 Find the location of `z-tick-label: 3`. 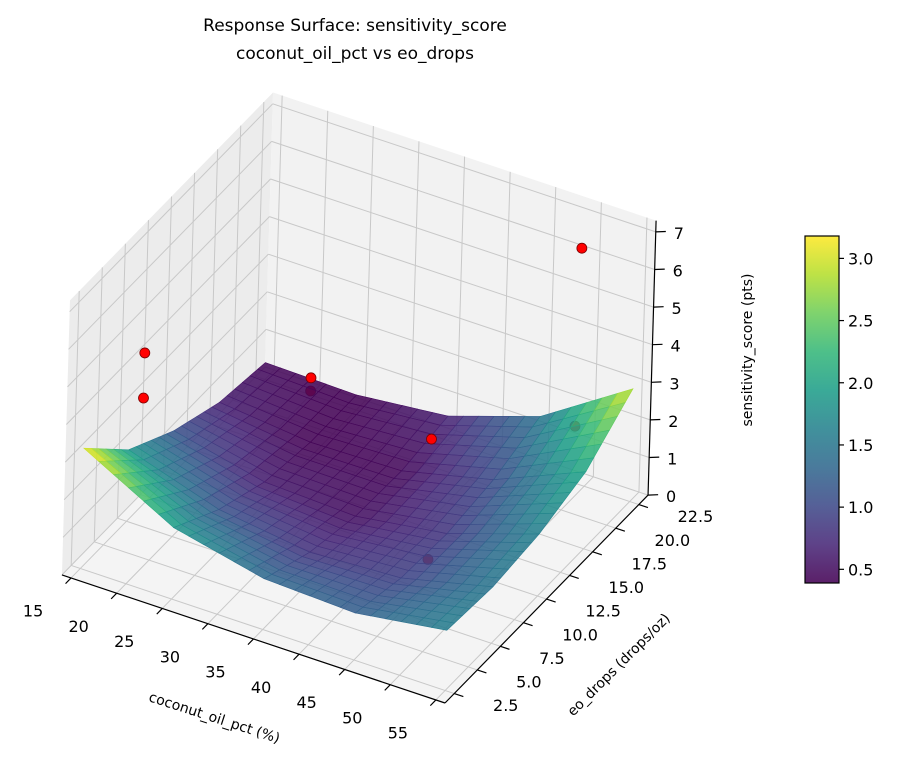

z-tick-label: 3 is located at coordinates (674, 383).